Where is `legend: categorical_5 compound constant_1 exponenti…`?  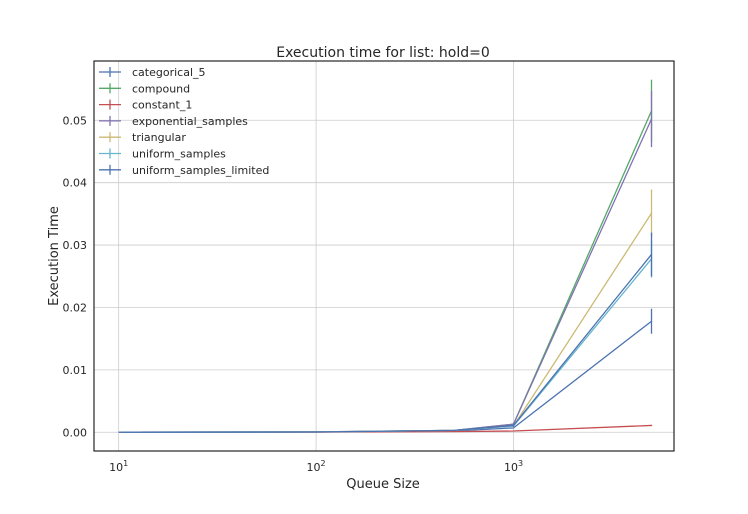 legend: categorical_5 compound constant_1 exponenti… is located at coordinates (184, 121).